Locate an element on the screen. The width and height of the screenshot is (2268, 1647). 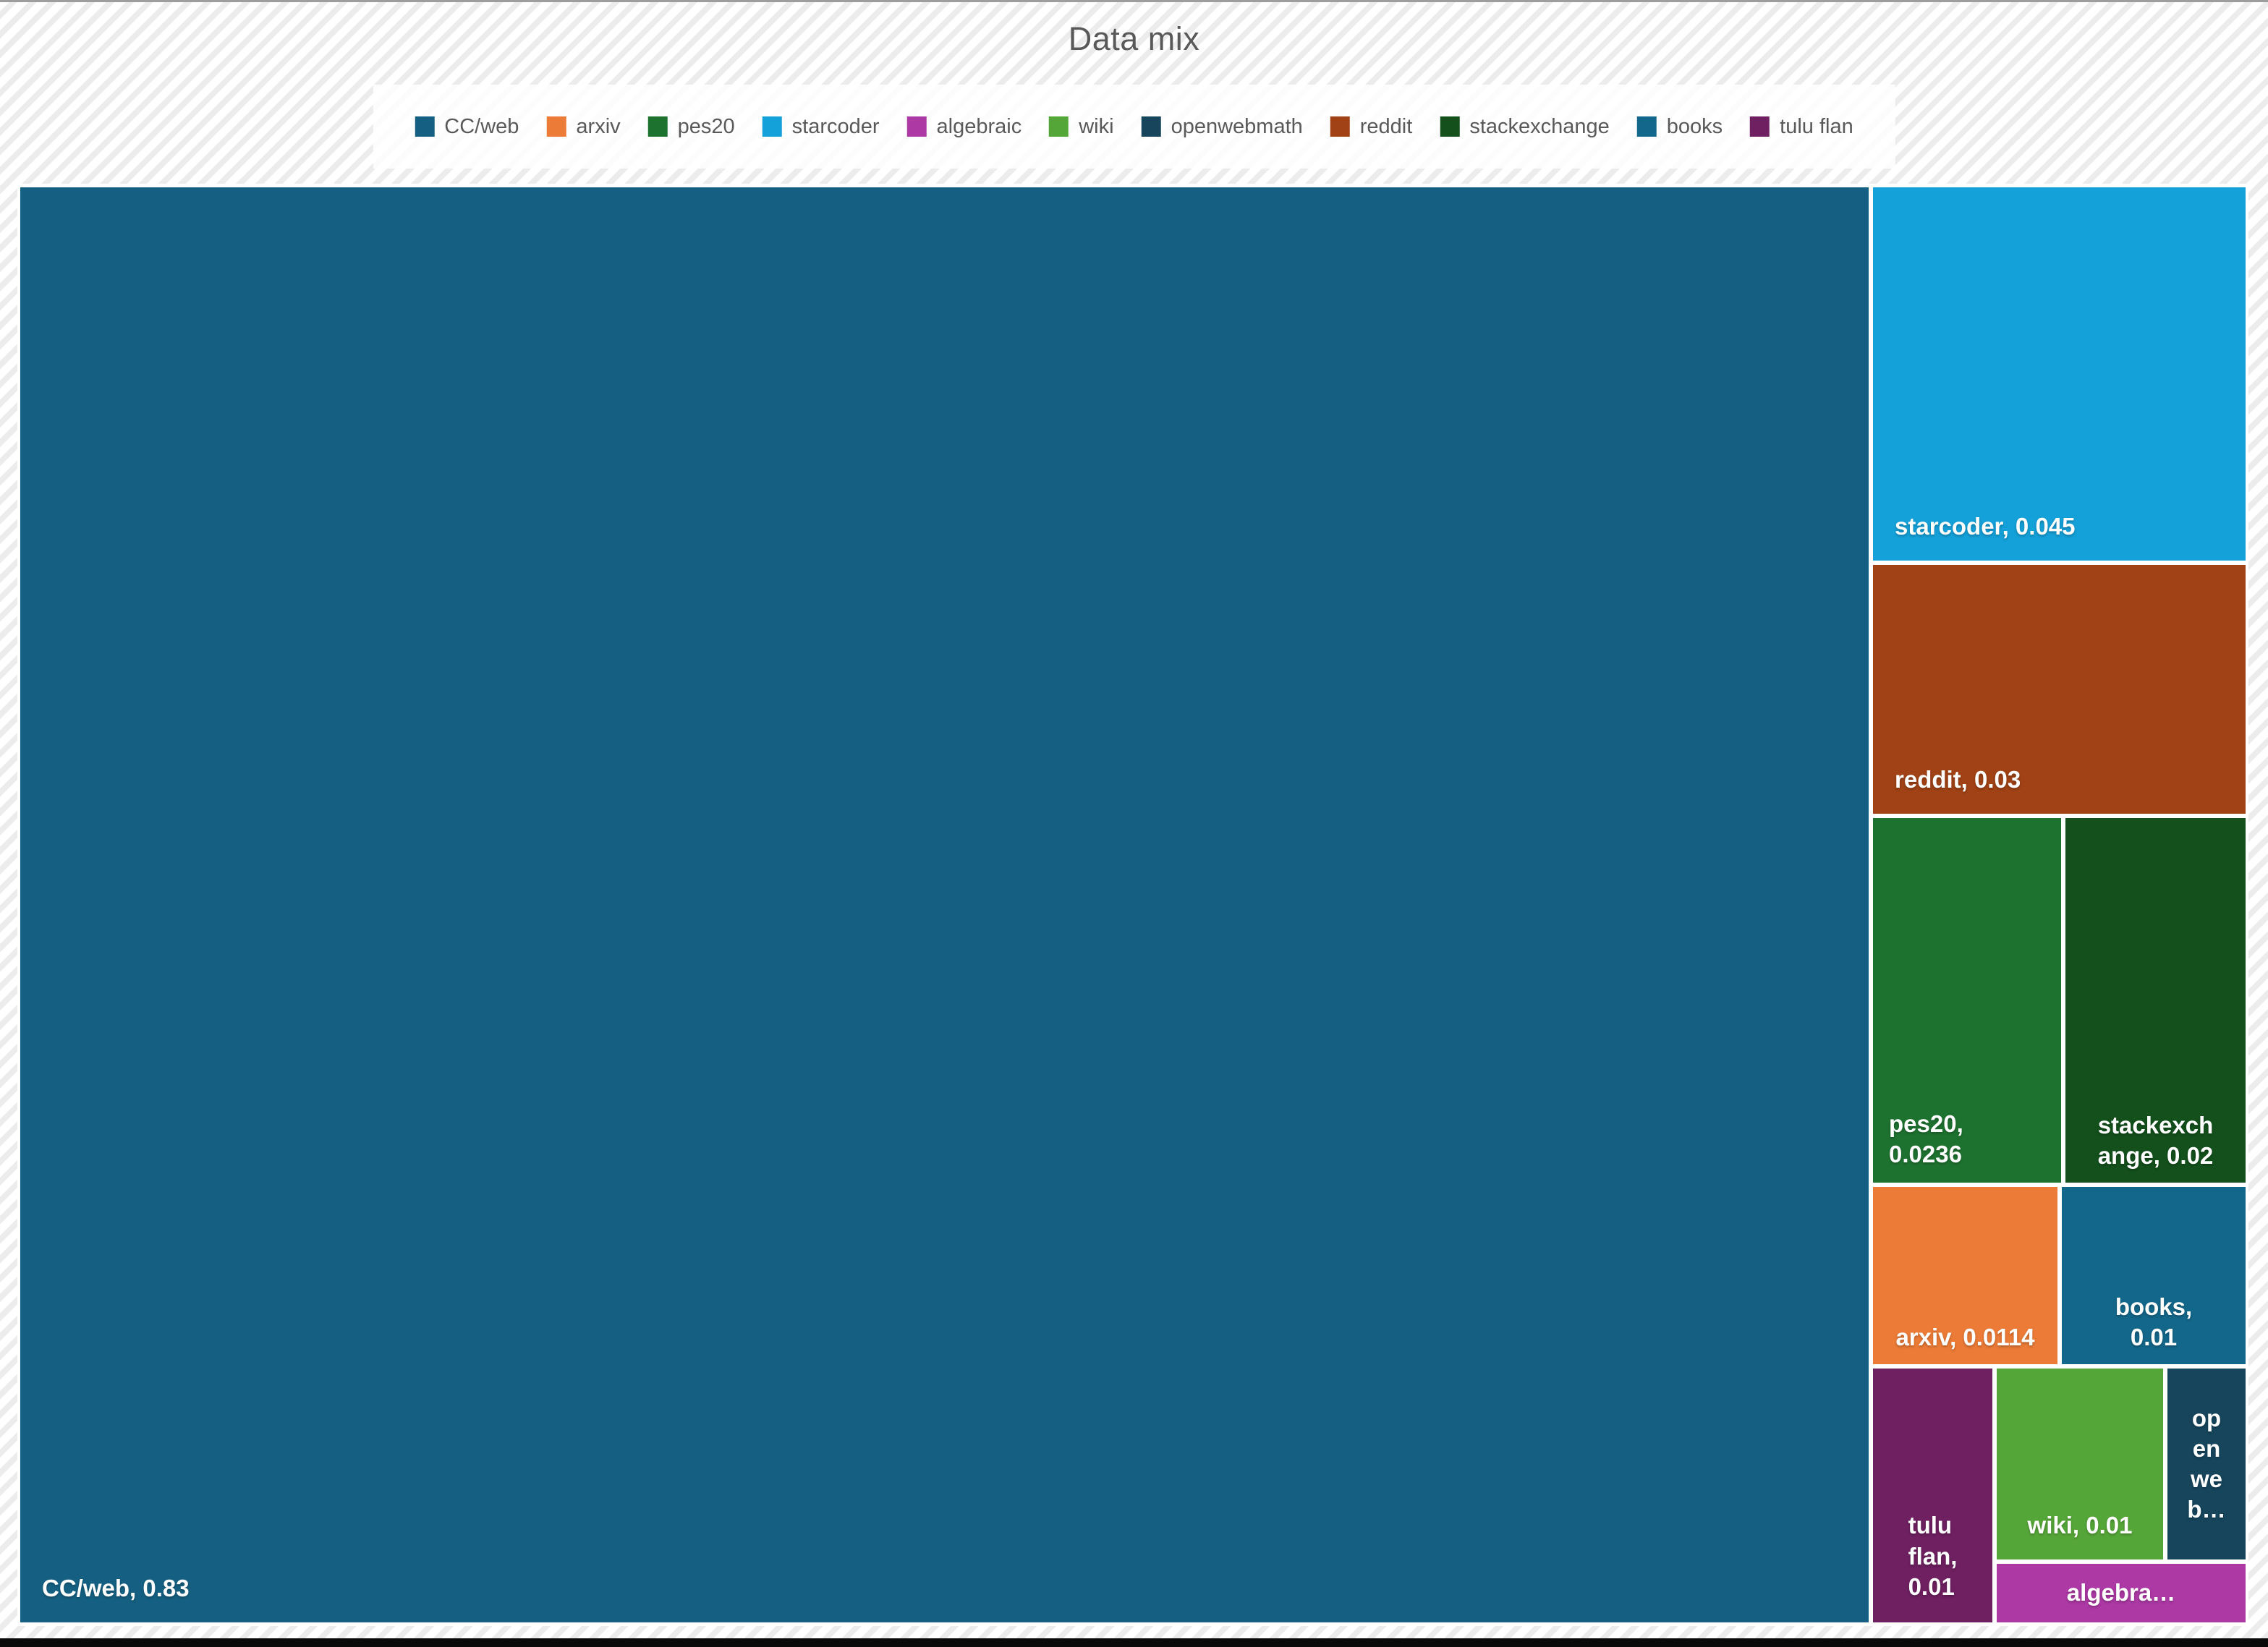
treemap-tile-wiki: wiki, 0.01 is located at coordinates (2080, 1464).